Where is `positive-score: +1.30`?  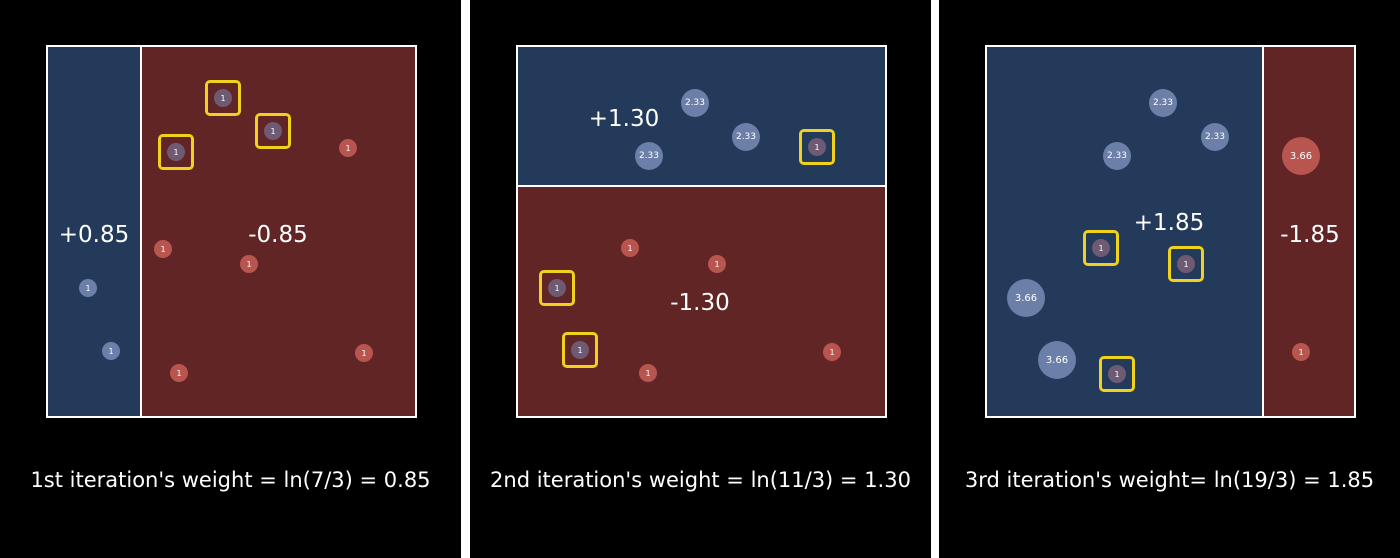
positive-score: +1.30 is located at coordinates (624, 119).